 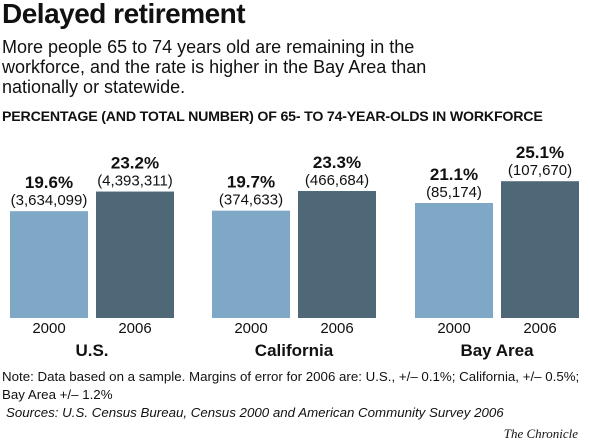 I want to click on value-label-u-s-2000: 19.6%, so click(x=49, y=182).